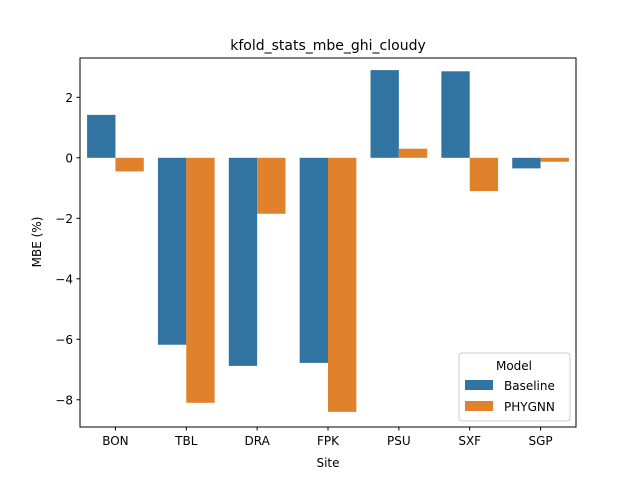  Describe the element at coordinates (529, 407) in the screenshot. I see `legend-label-phygnn: PHYGNN` at that location.